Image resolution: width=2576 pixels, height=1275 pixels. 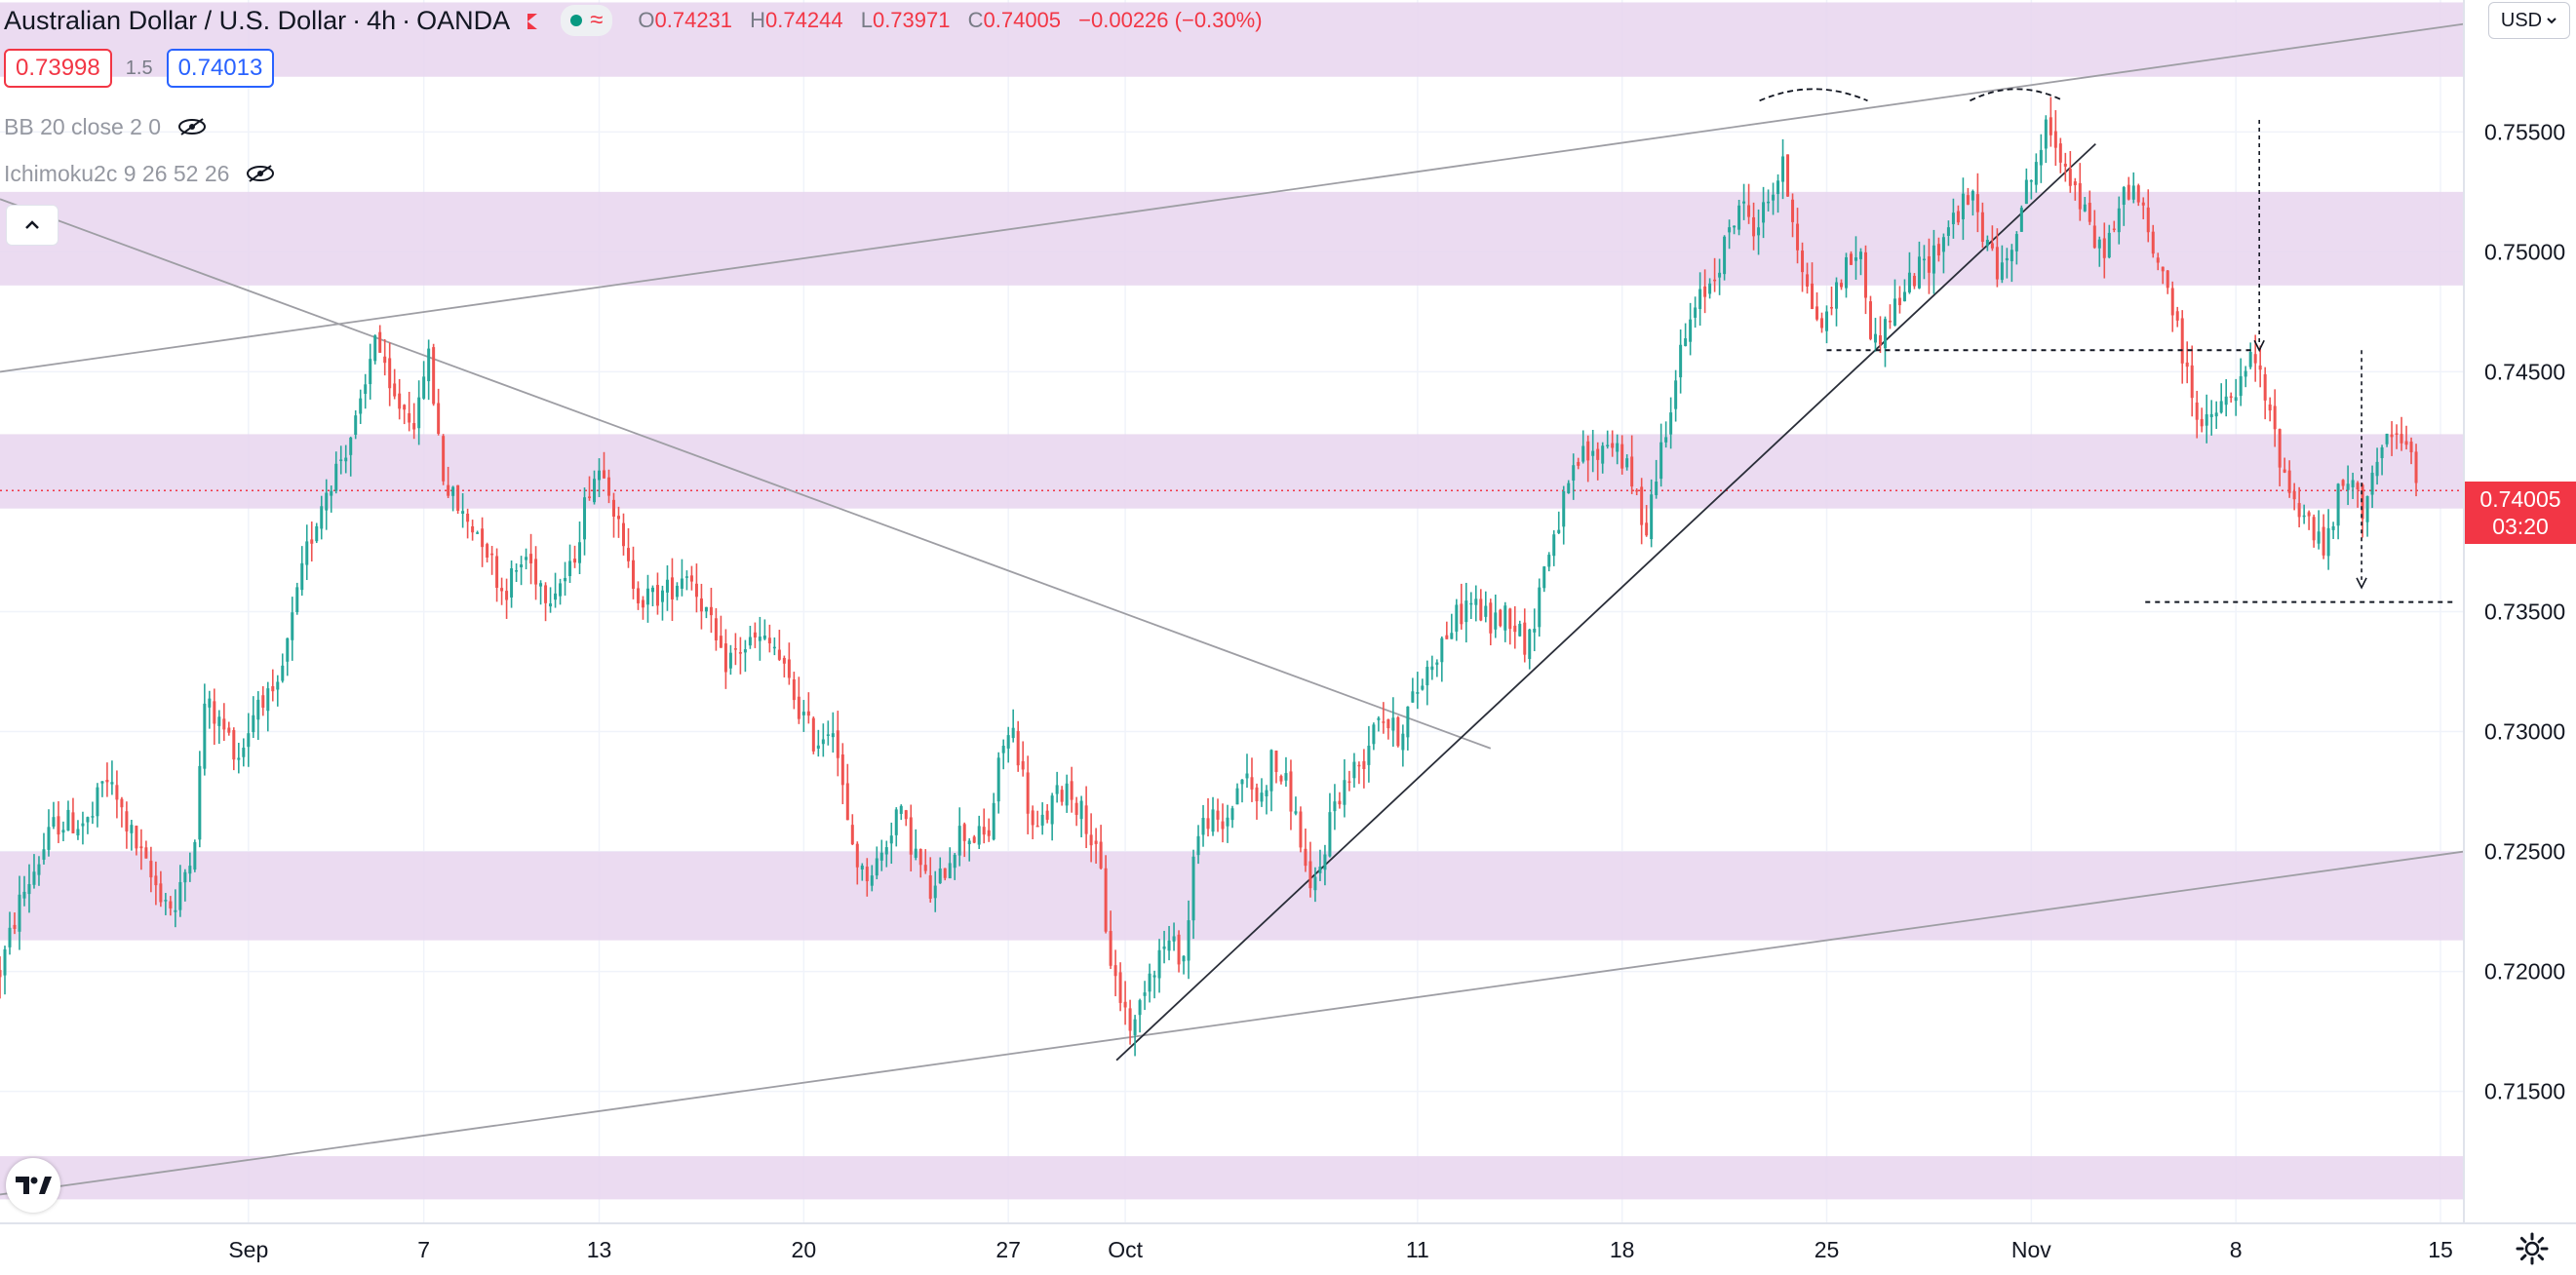 What do you see at coordinates (58, 68) in the screenshot?
I see `sell-price-button: 0.73998` at bounding box center [58, 68].